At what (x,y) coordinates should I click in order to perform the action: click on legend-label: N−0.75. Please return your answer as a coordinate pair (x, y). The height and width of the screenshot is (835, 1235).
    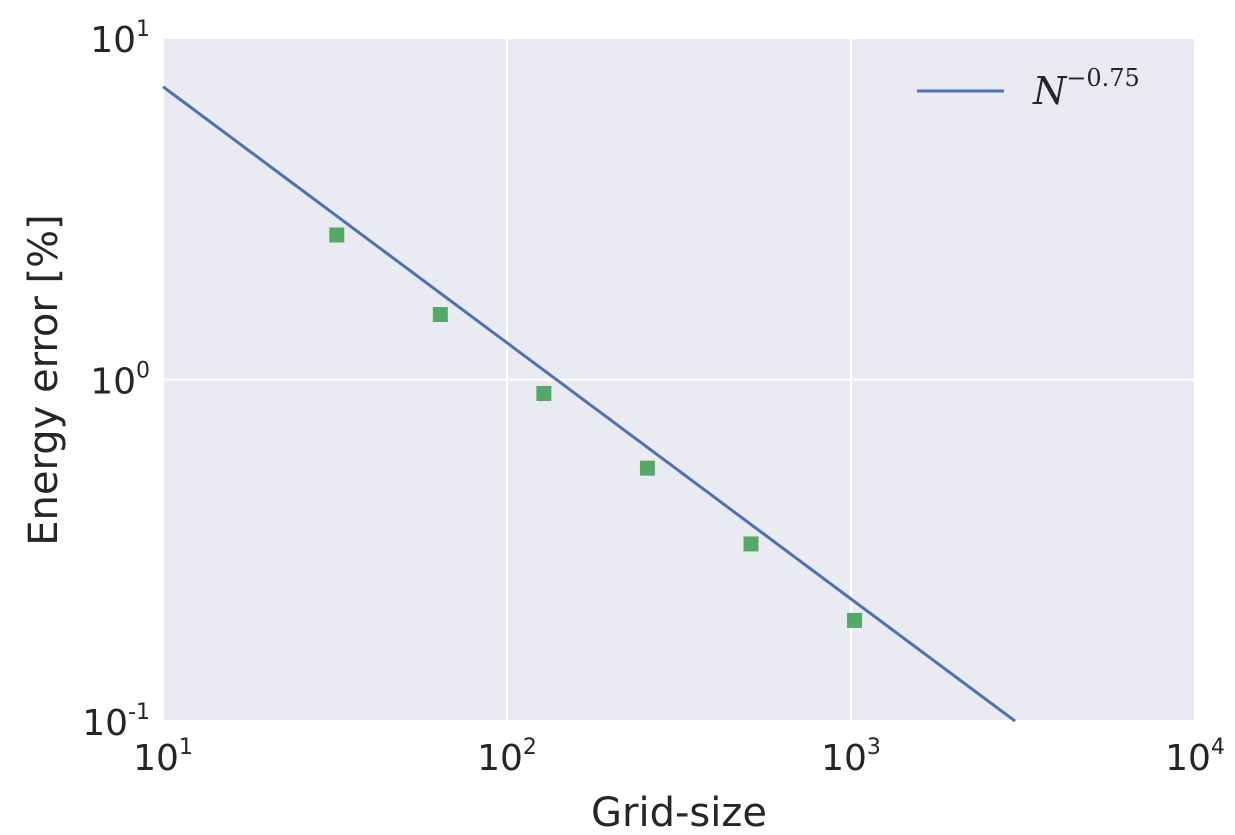
    Looking at the image, I should click on (1086, 88).